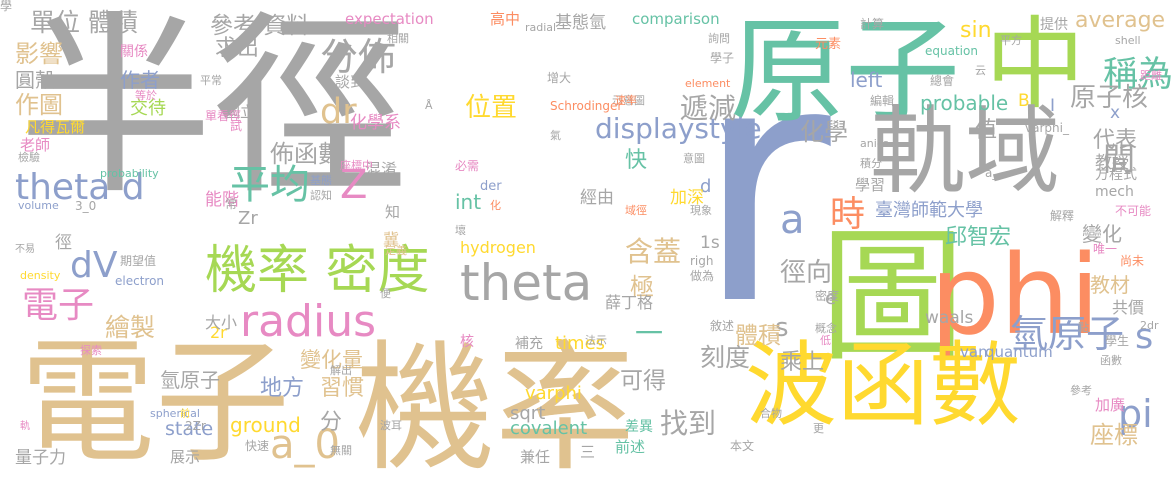 The width and height of the screenshot is (1175, 482). I want to click on cloud-word: left, so click(866, 80).